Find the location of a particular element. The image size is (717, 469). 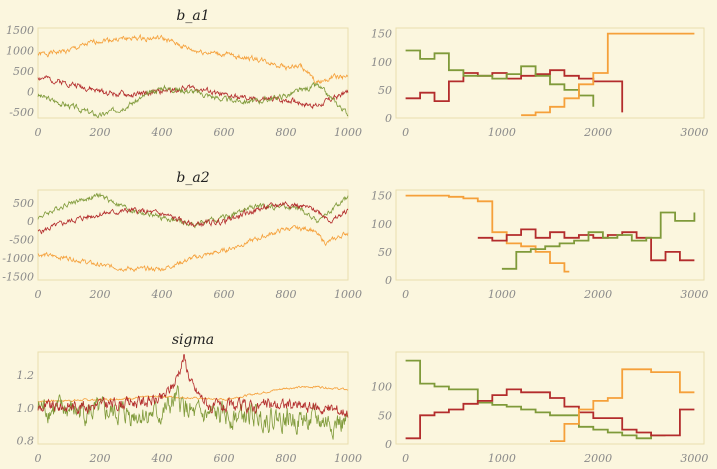

histogram-panel-b-a2: 0 1000 2000 3000 150 100 50 0 is located at coordinates (539, 245).